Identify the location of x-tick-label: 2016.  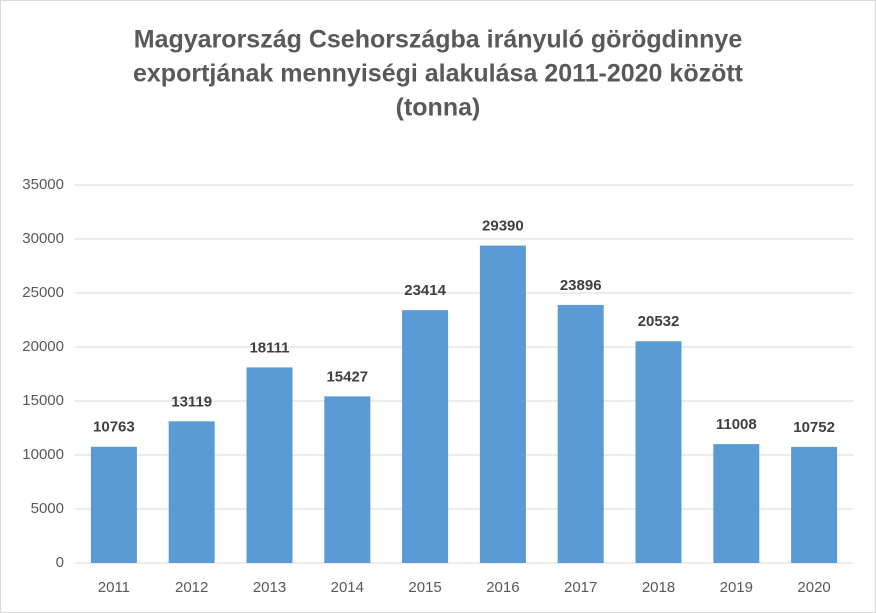
(502, 587).